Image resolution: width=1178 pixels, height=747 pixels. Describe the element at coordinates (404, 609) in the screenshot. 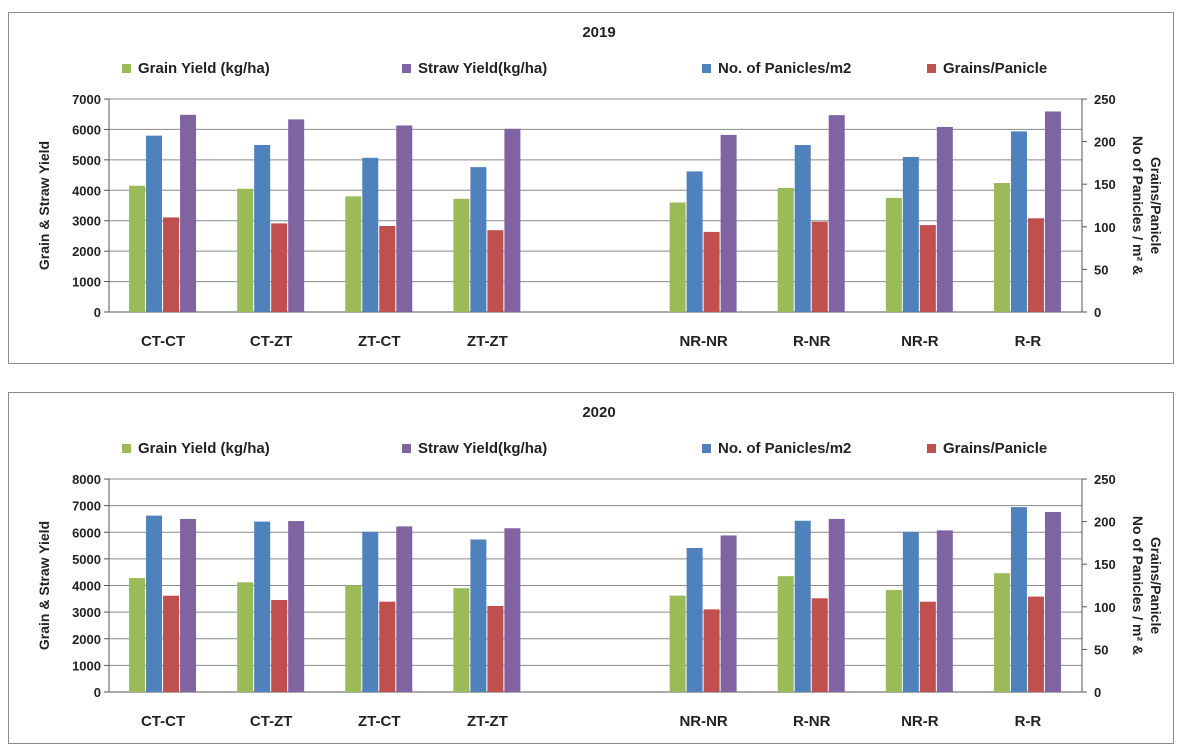

I see `chart-2020-bar-straw-yield-kg-ha-zt-ct` at that location.